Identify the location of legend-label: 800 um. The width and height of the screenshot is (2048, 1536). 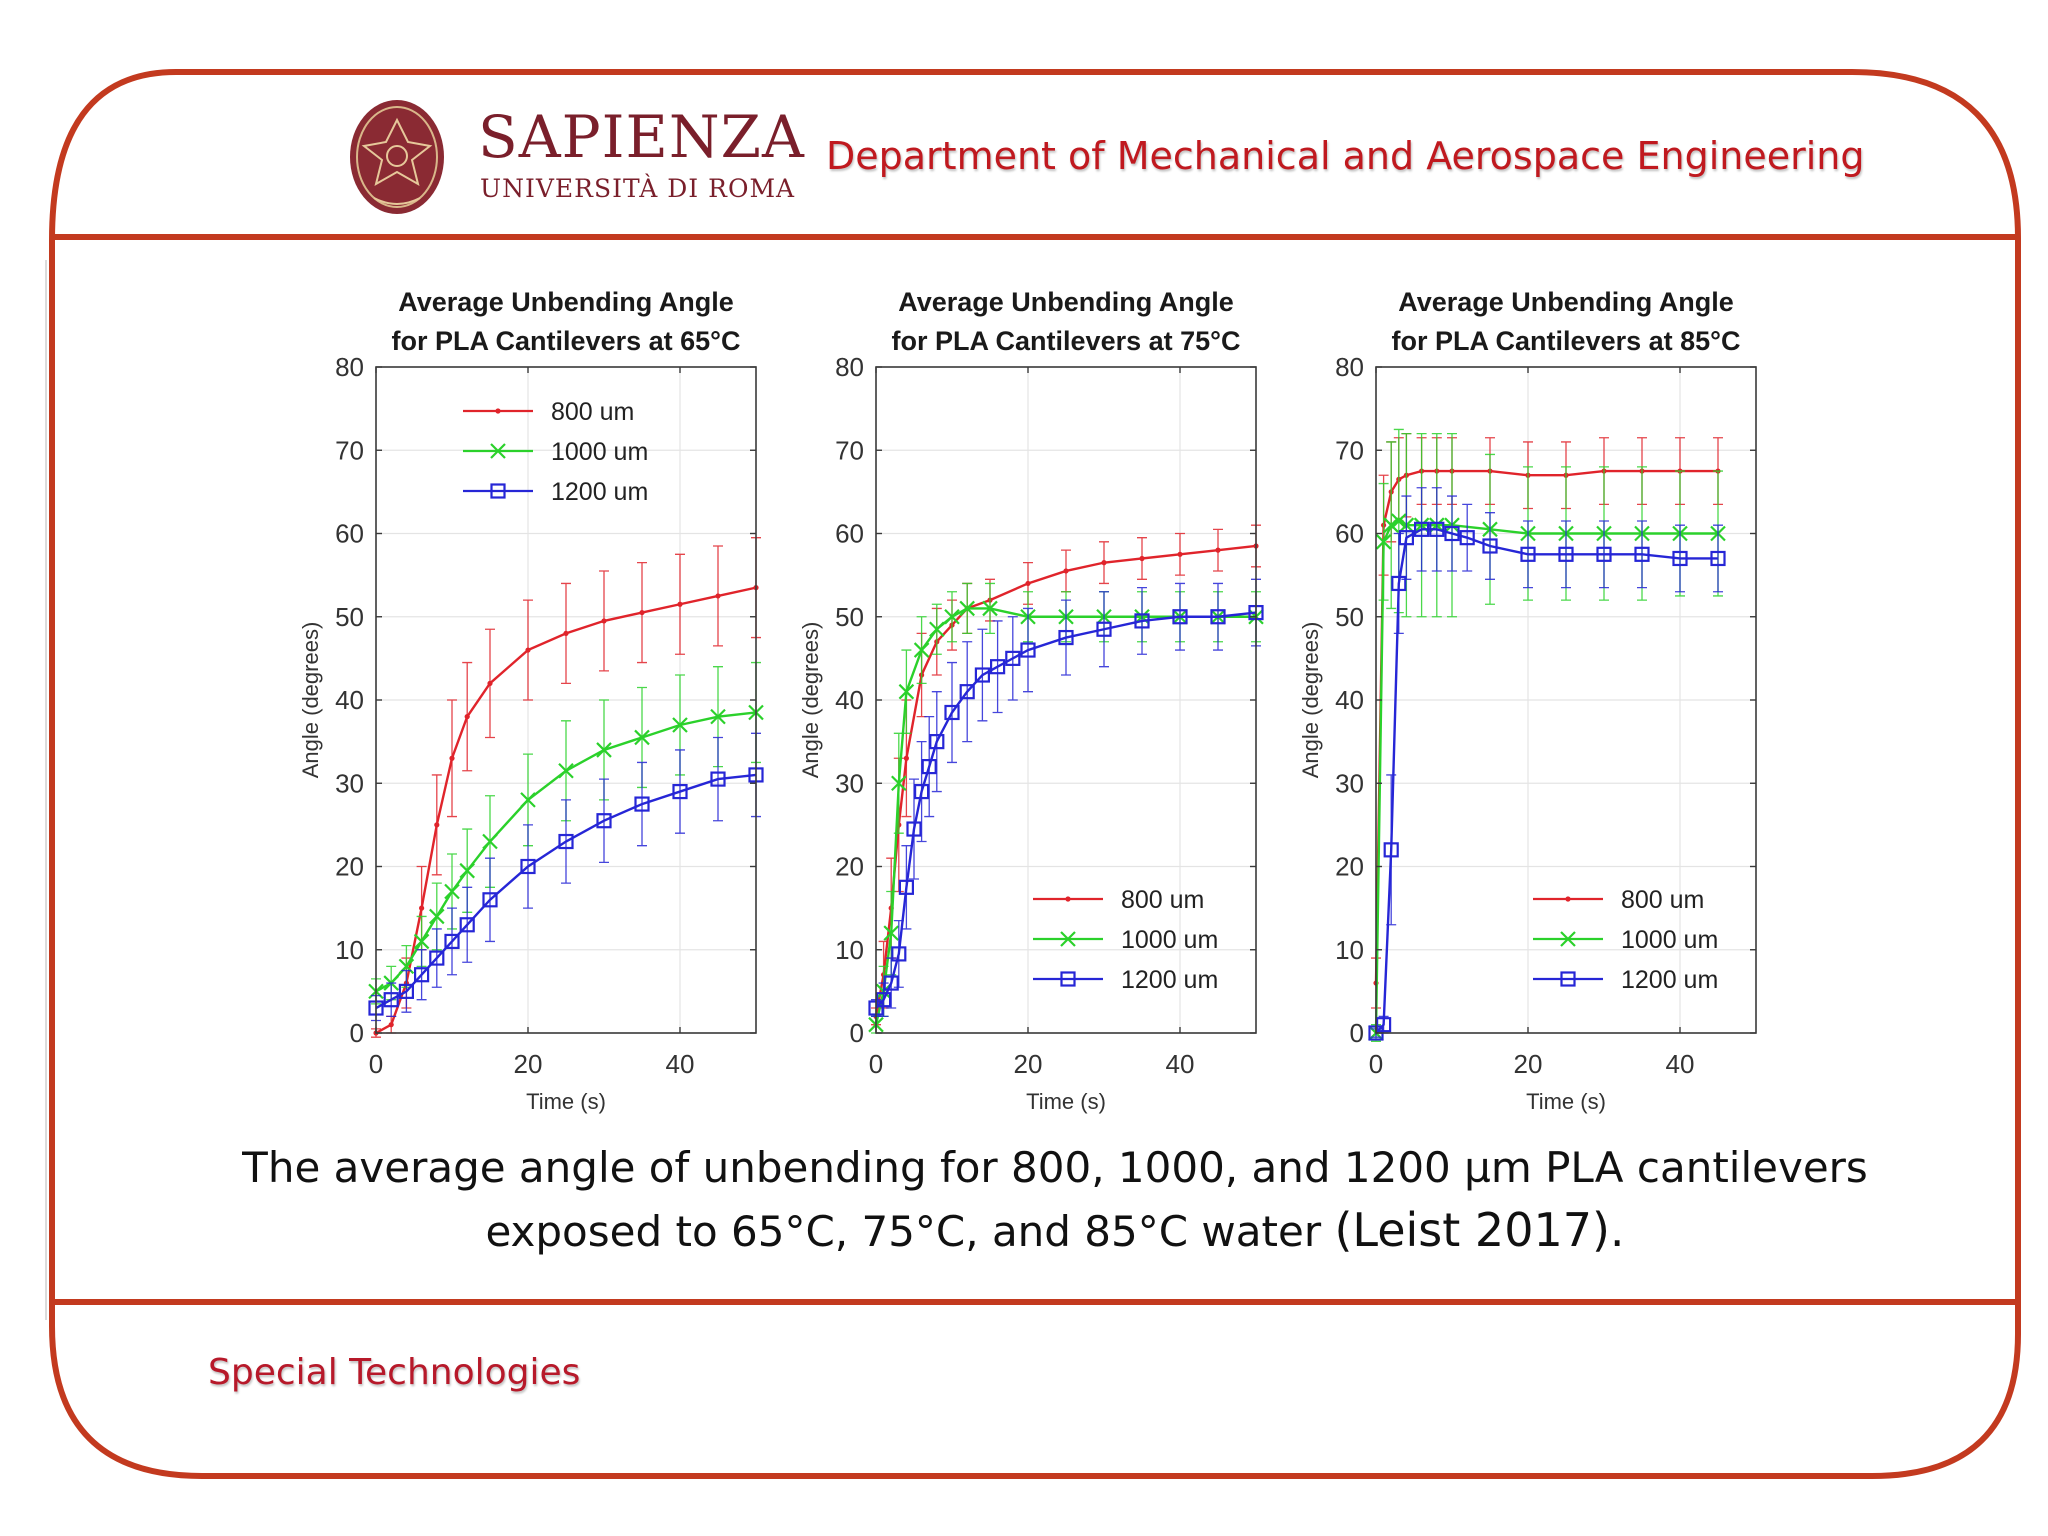
(592, 412).